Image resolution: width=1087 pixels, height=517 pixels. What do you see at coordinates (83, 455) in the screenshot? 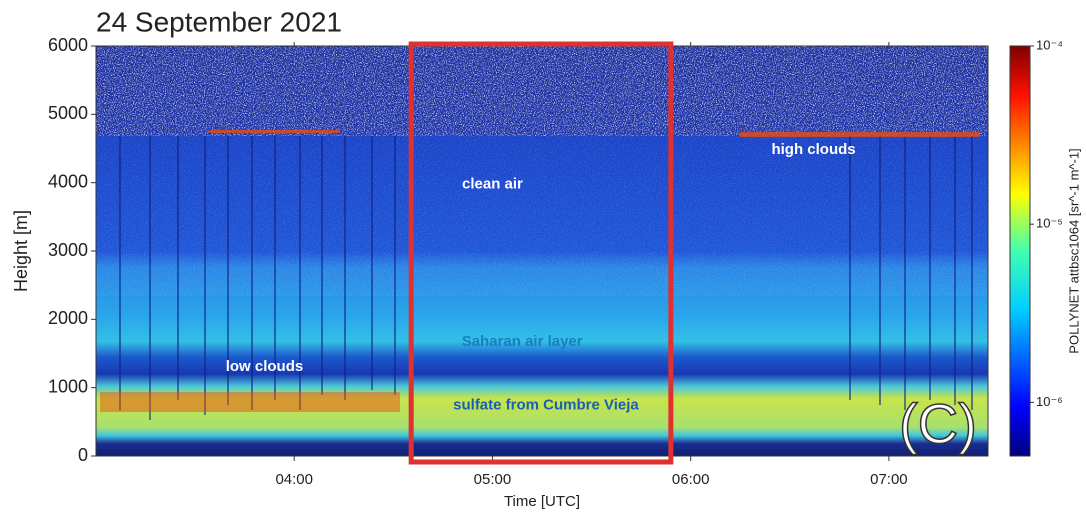
I see `y-tick-label: 0` at bounding box center [83, 455].